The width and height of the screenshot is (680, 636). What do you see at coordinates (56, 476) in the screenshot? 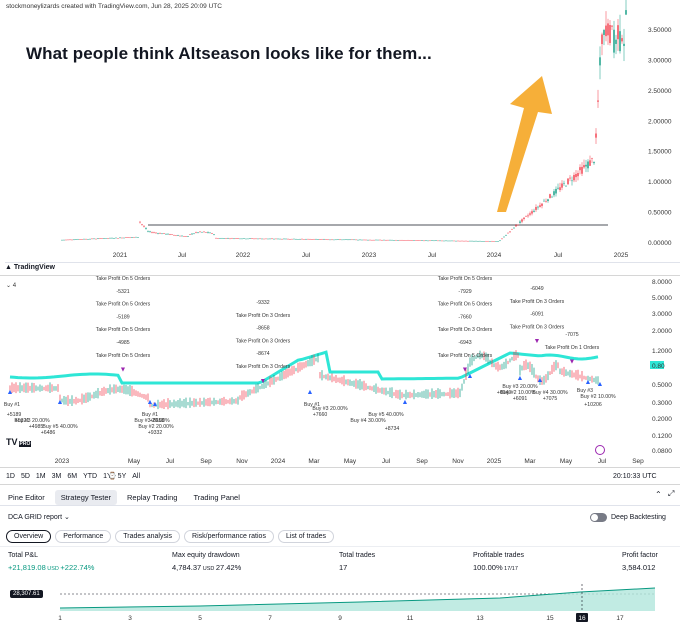
I see `range-button-3m: 3M` at bounding box center [56, 476].